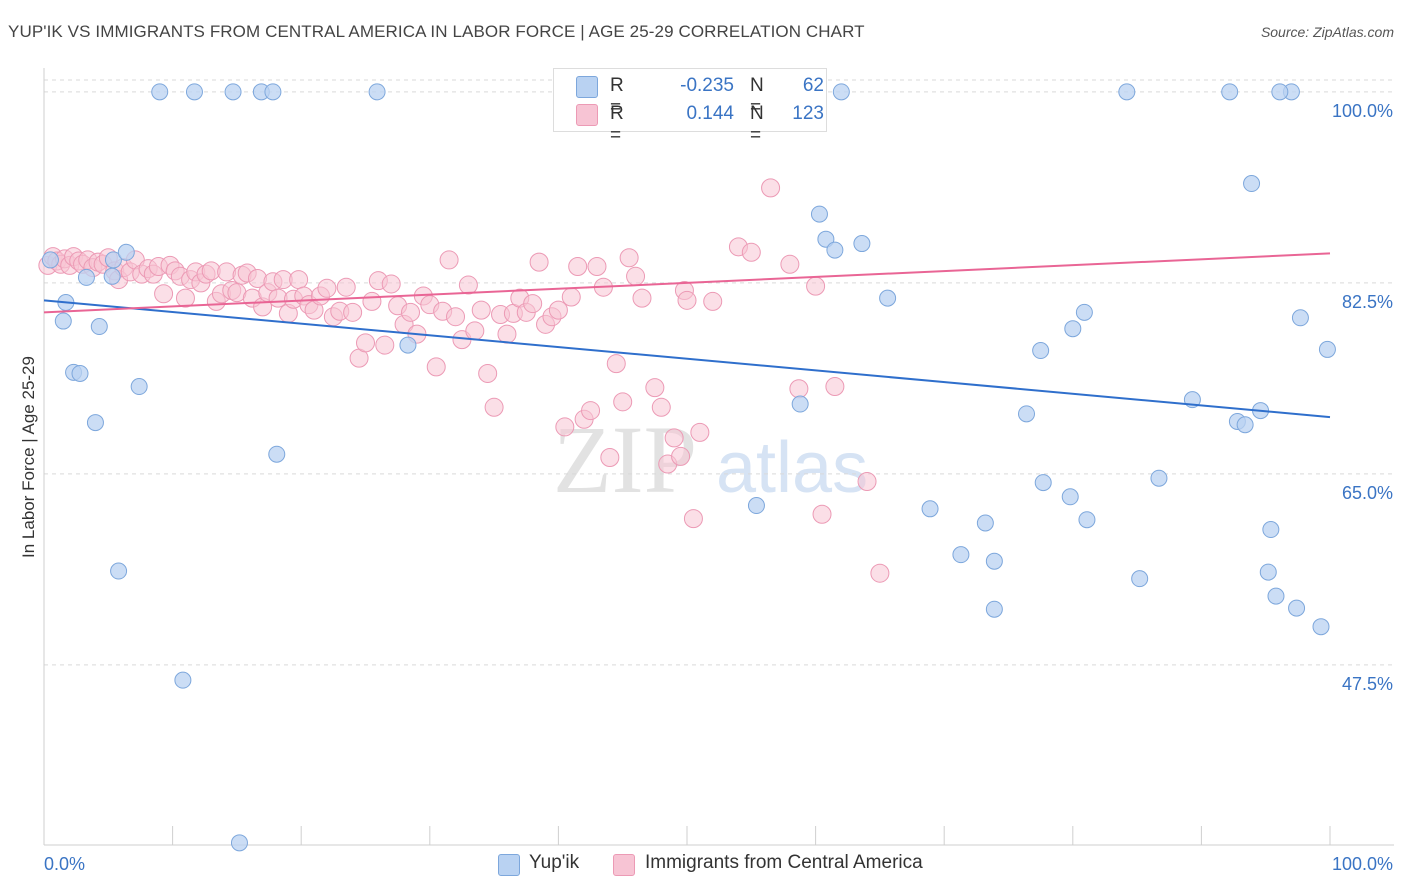  Describe the element at coordinates (687, 359) in the screenshot. I see `trendline-yupik` at that location.